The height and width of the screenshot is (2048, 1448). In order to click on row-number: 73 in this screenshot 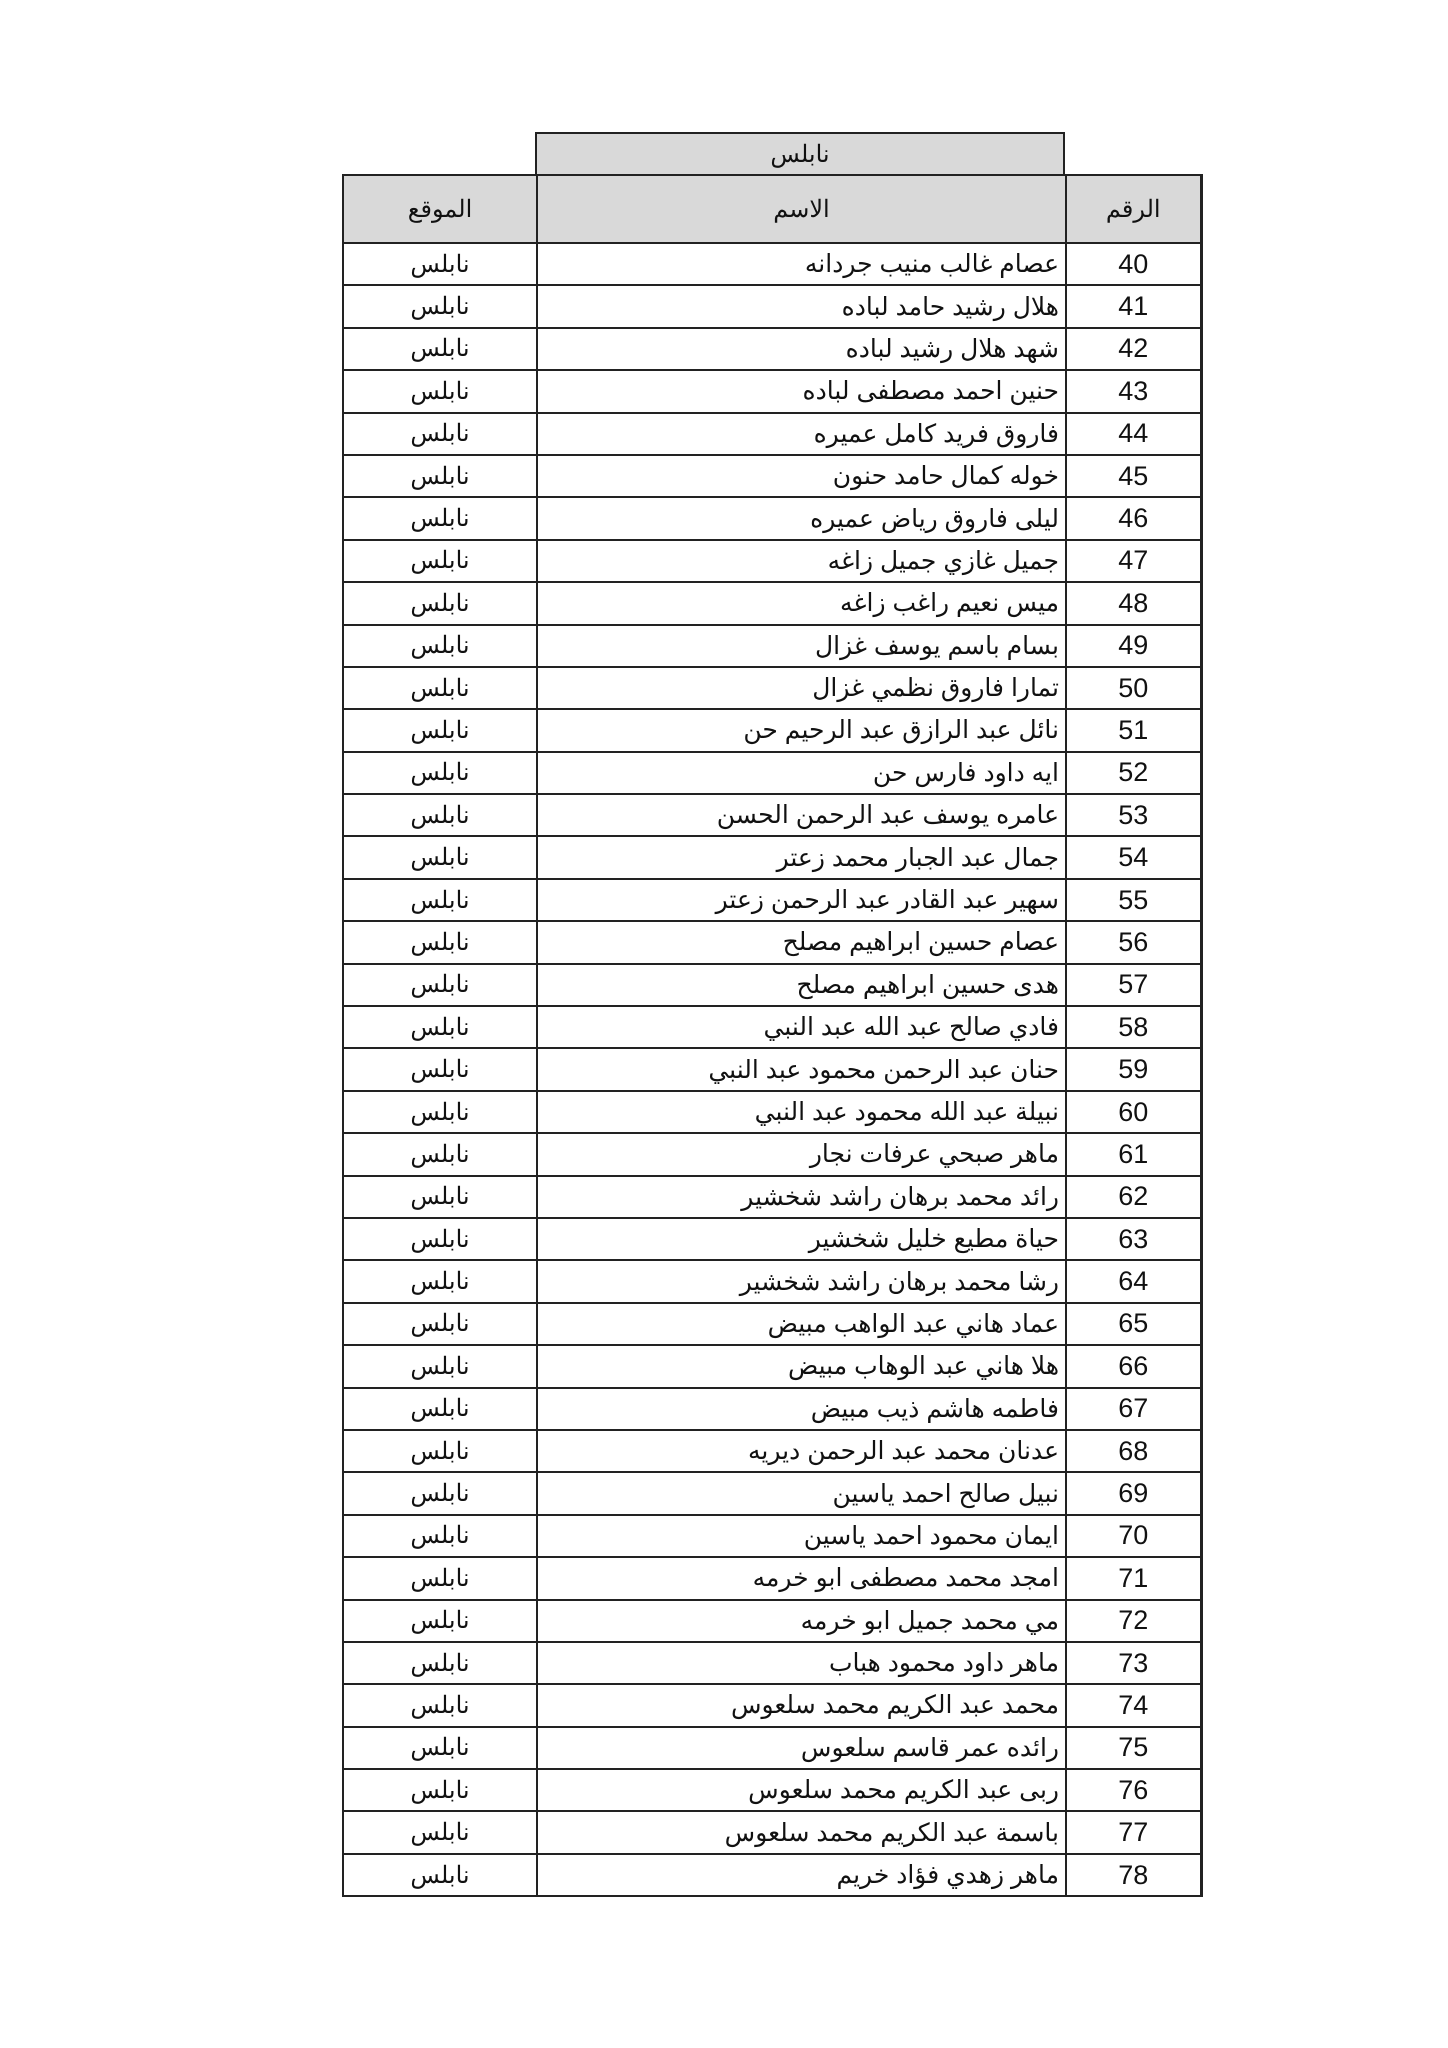, I will do `click(1134, 1663)`.